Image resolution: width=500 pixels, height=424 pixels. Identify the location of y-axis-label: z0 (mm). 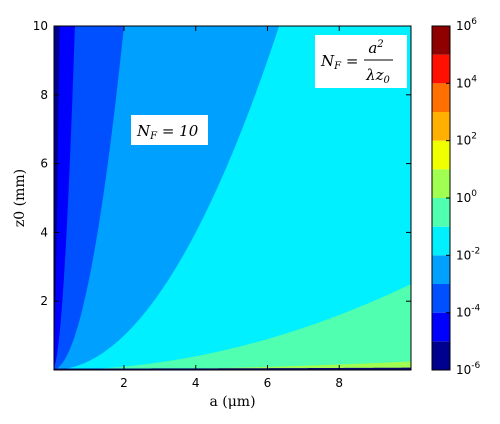
(20, 198).